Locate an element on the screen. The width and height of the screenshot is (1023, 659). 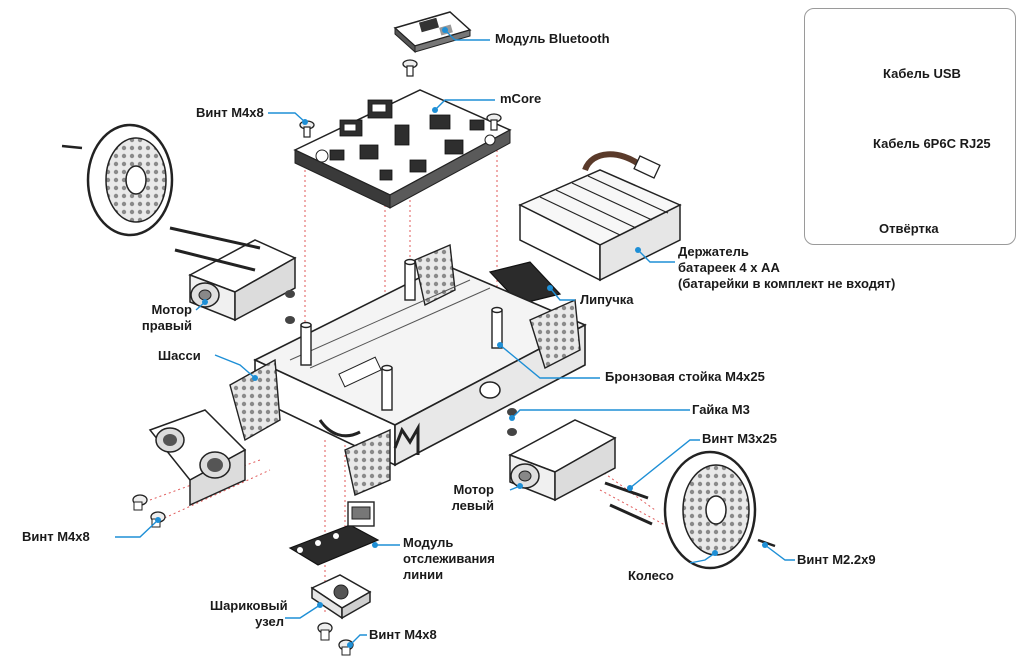
label-line-module-line2: отслеживания is located at coordinates (449, 558).